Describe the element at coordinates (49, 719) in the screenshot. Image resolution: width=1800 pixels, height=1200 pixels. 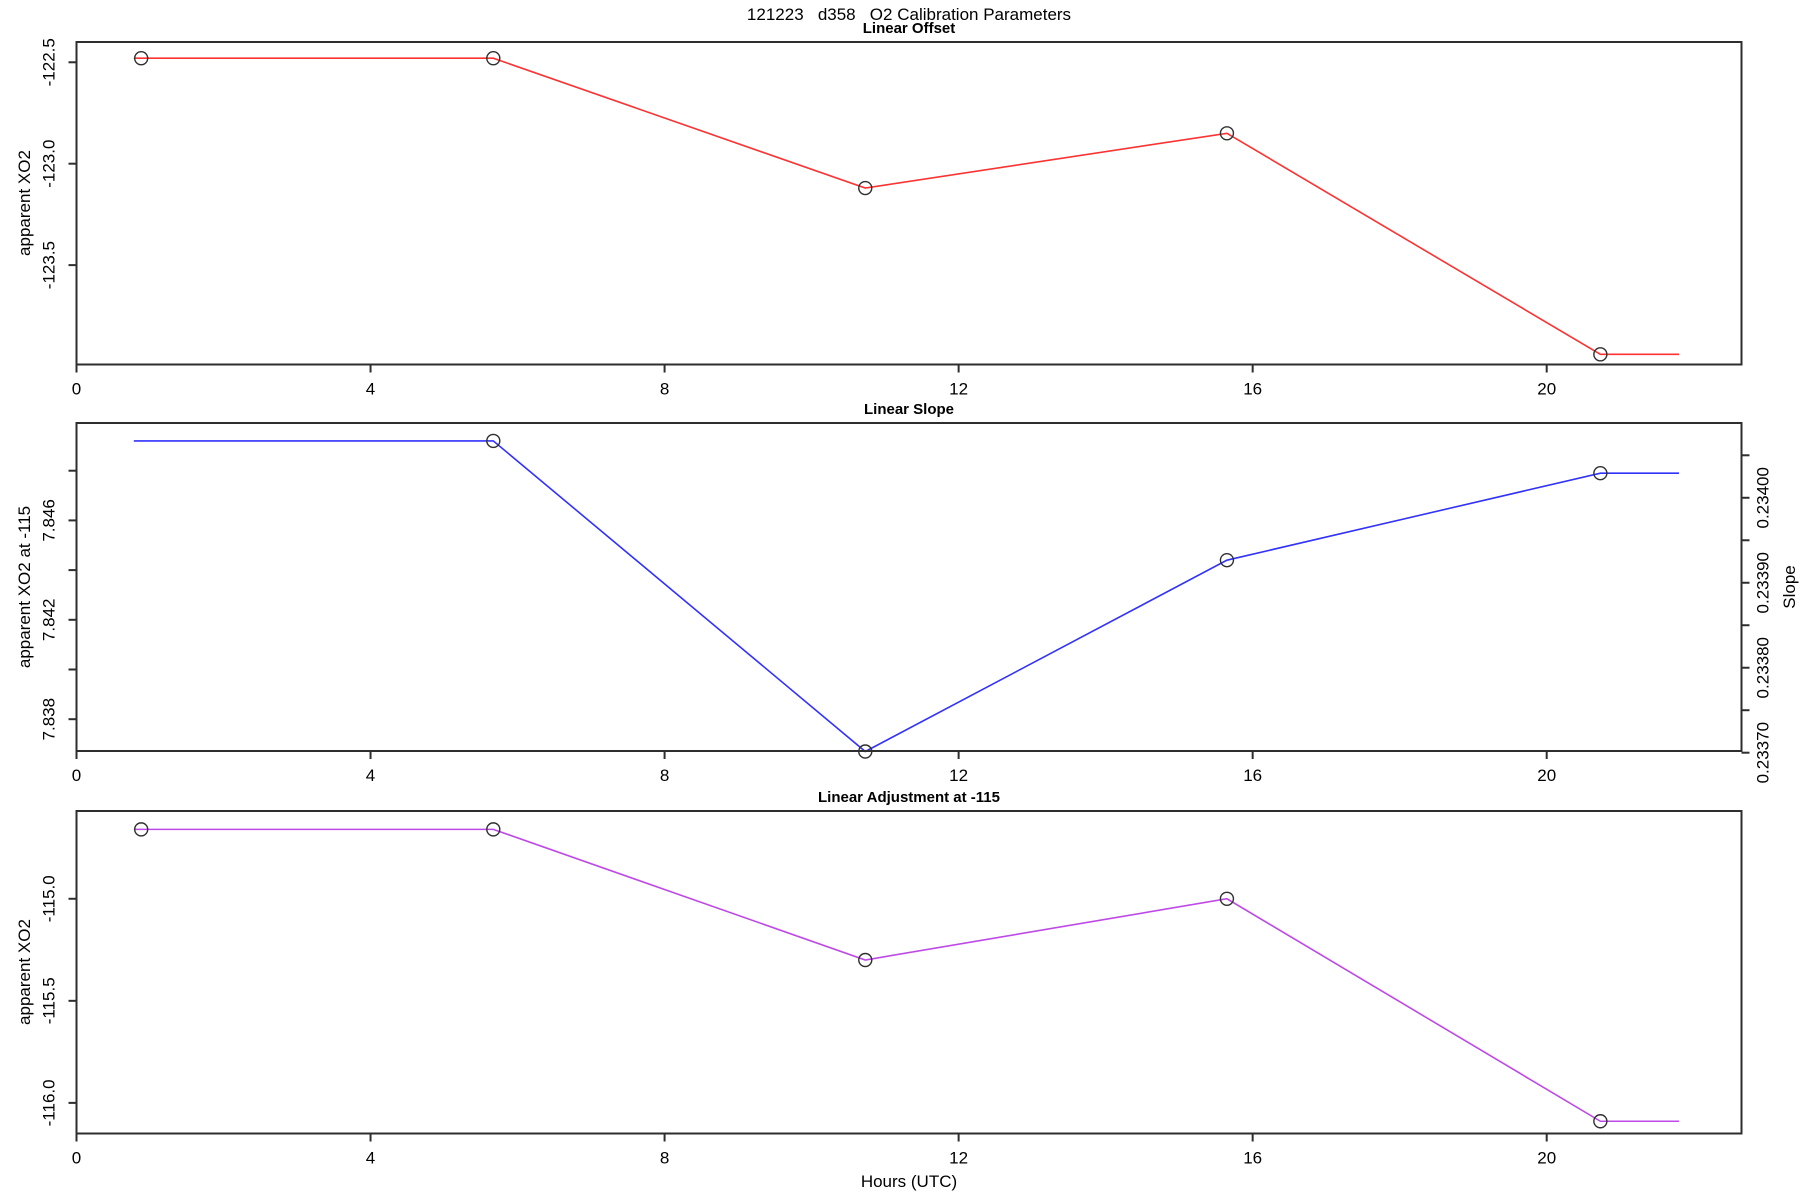
I see `panel-2-y-tick-label: 7.838` at that location.